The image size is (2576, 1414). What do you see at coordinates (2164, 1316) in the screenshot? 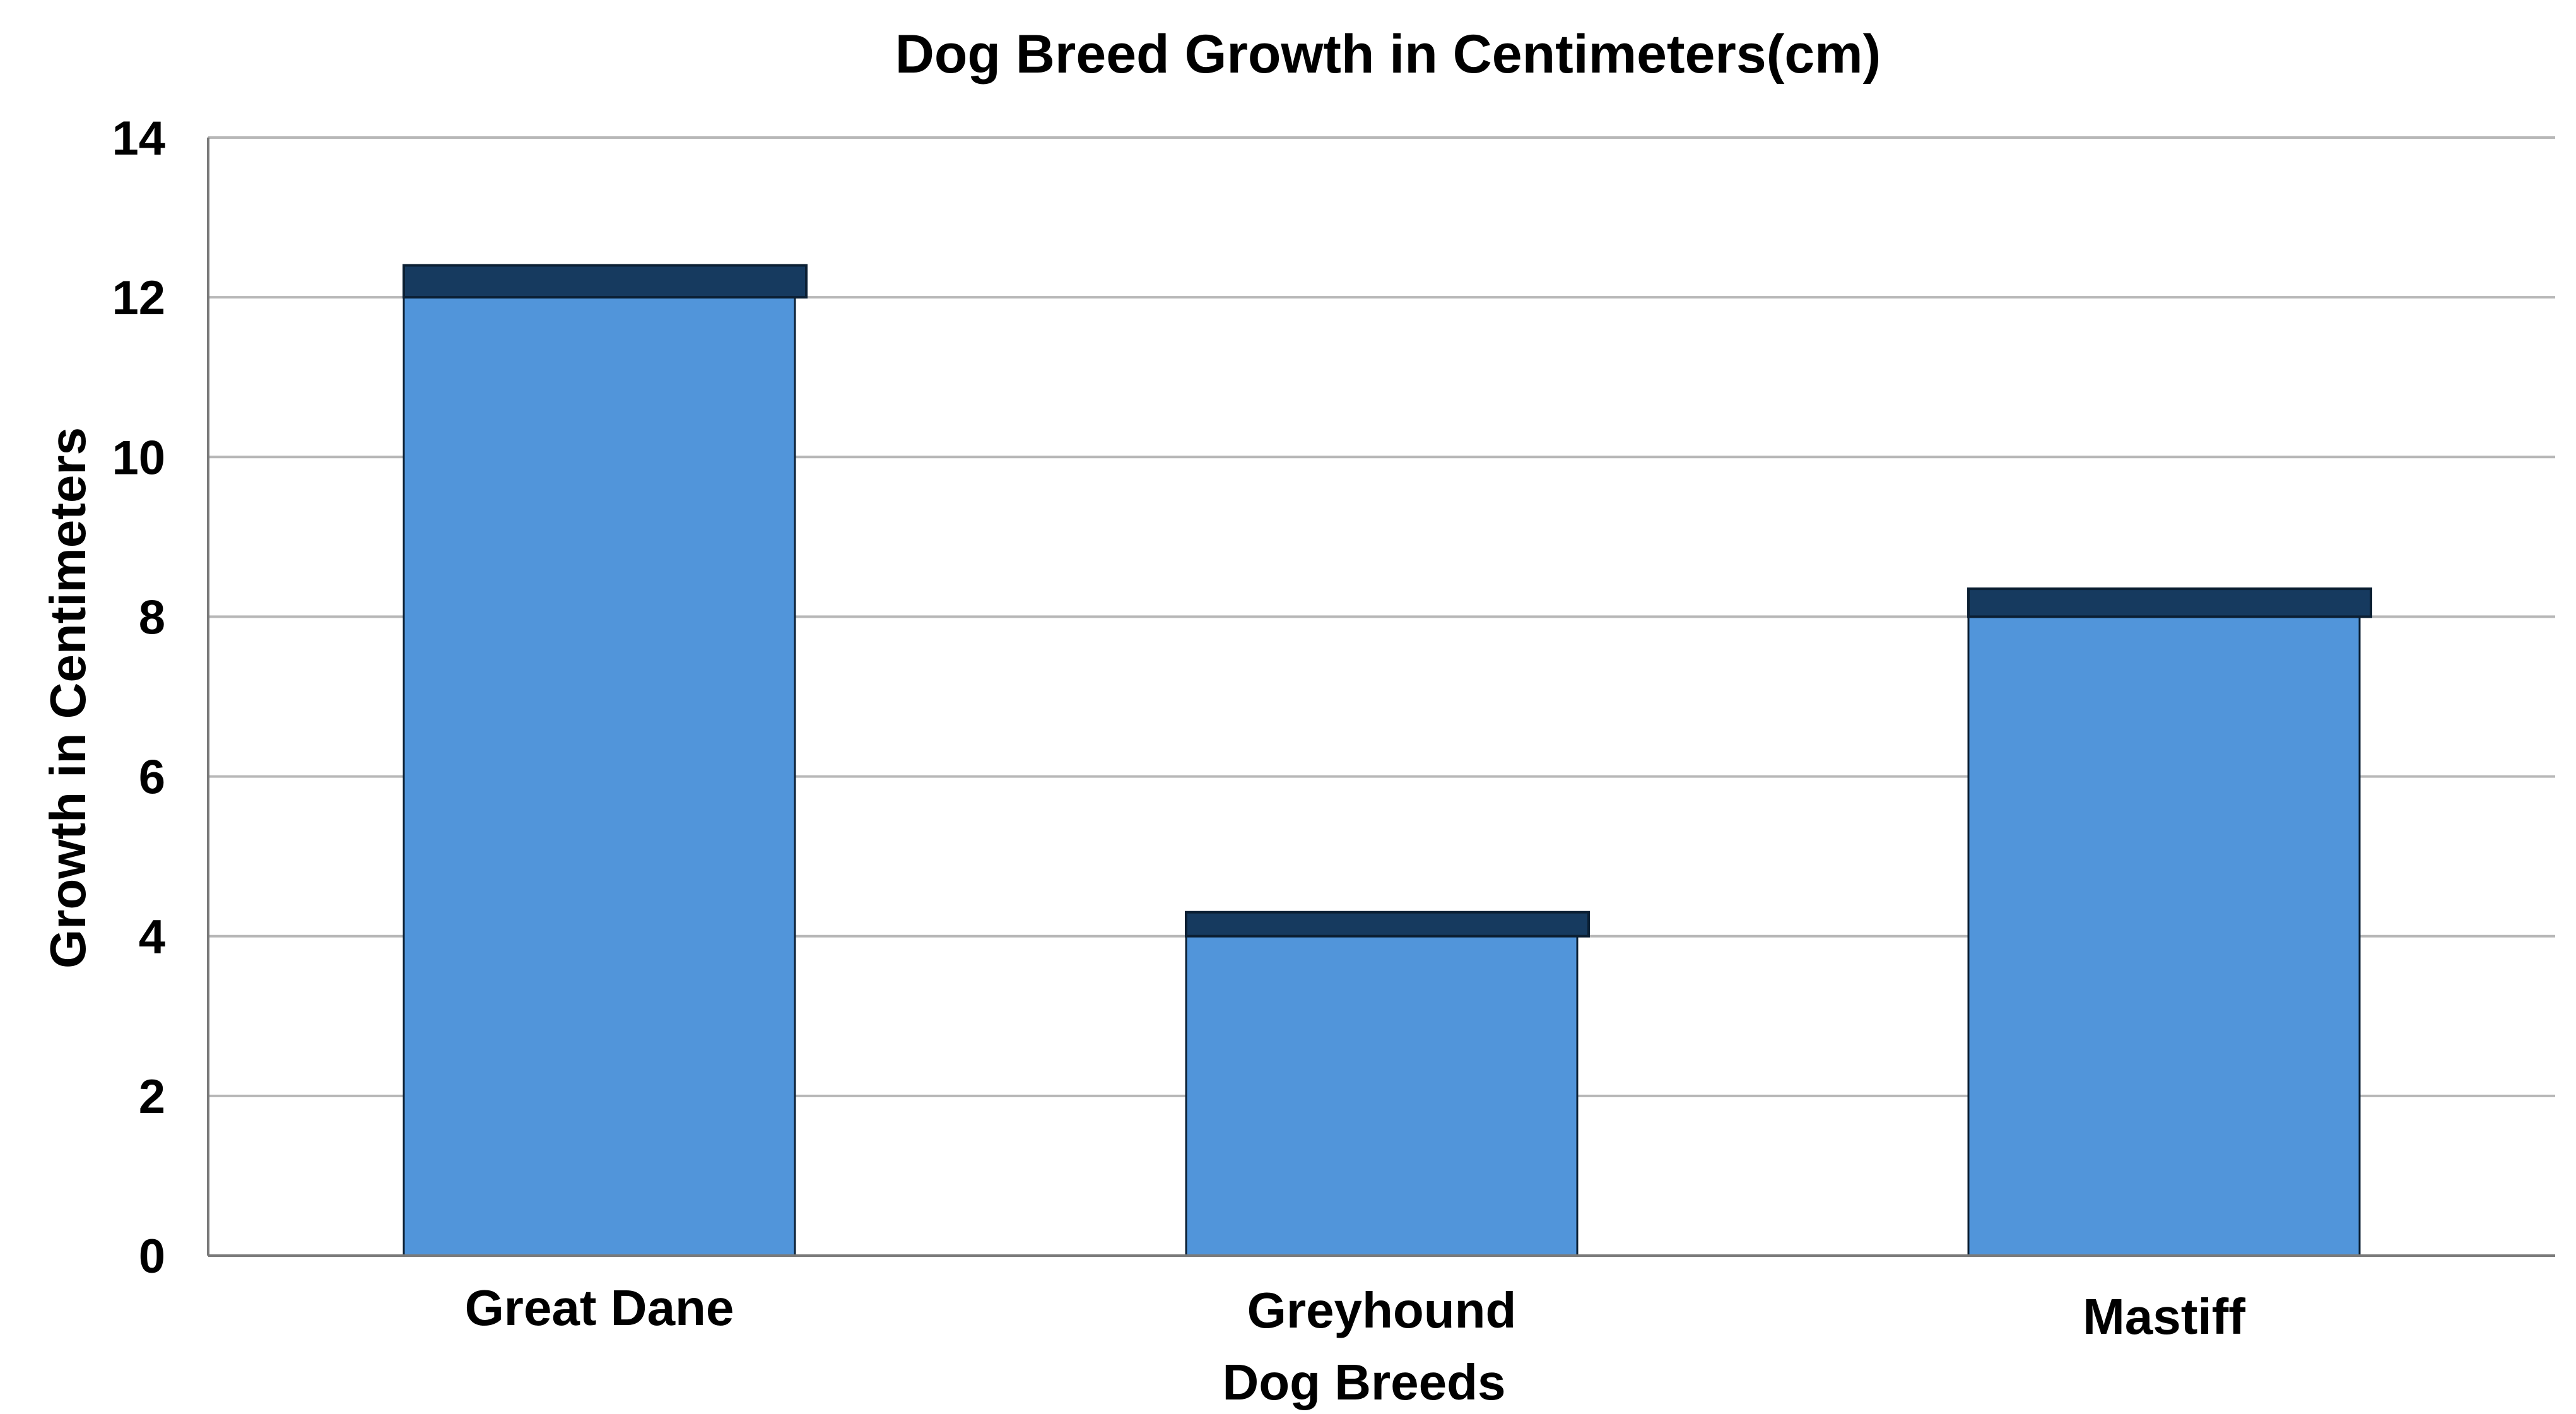
I see `x-category-label: Mastiff` at bounding box center [2164, 1316].